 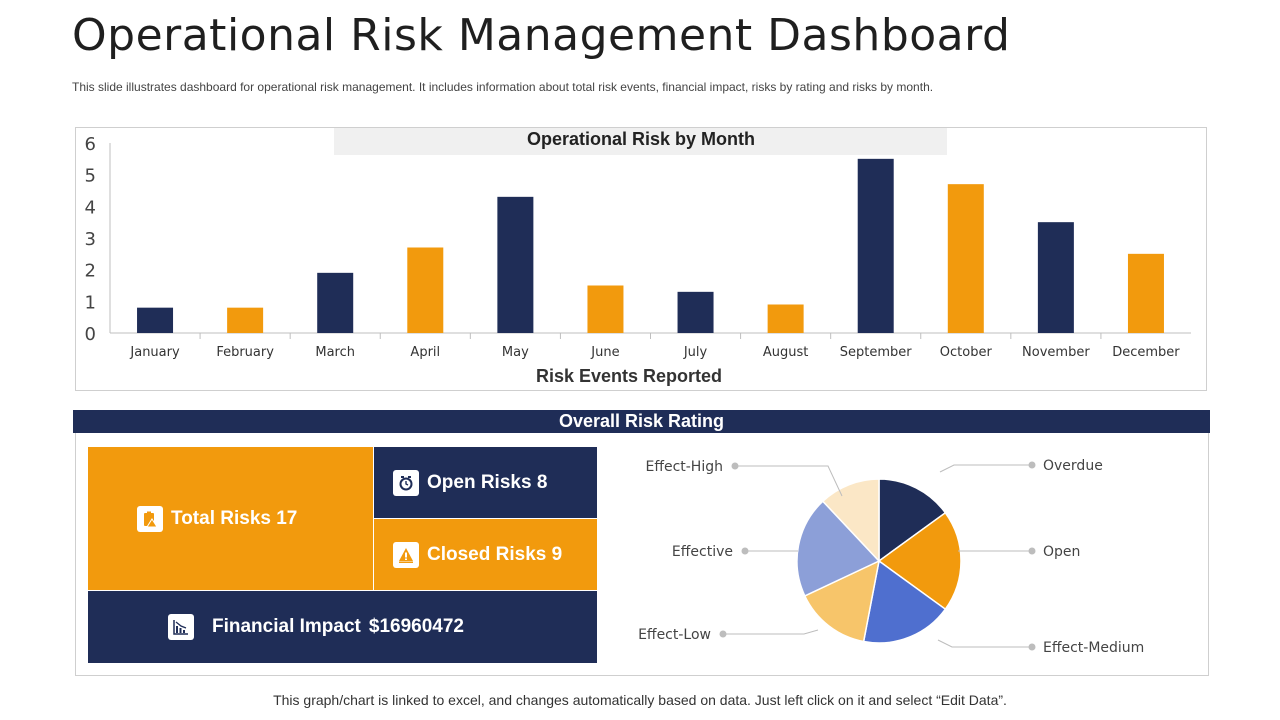 What do you see at coordinates (785, 319) in the screenshot?
I see `bar-august` at bounding box center [785, 319].